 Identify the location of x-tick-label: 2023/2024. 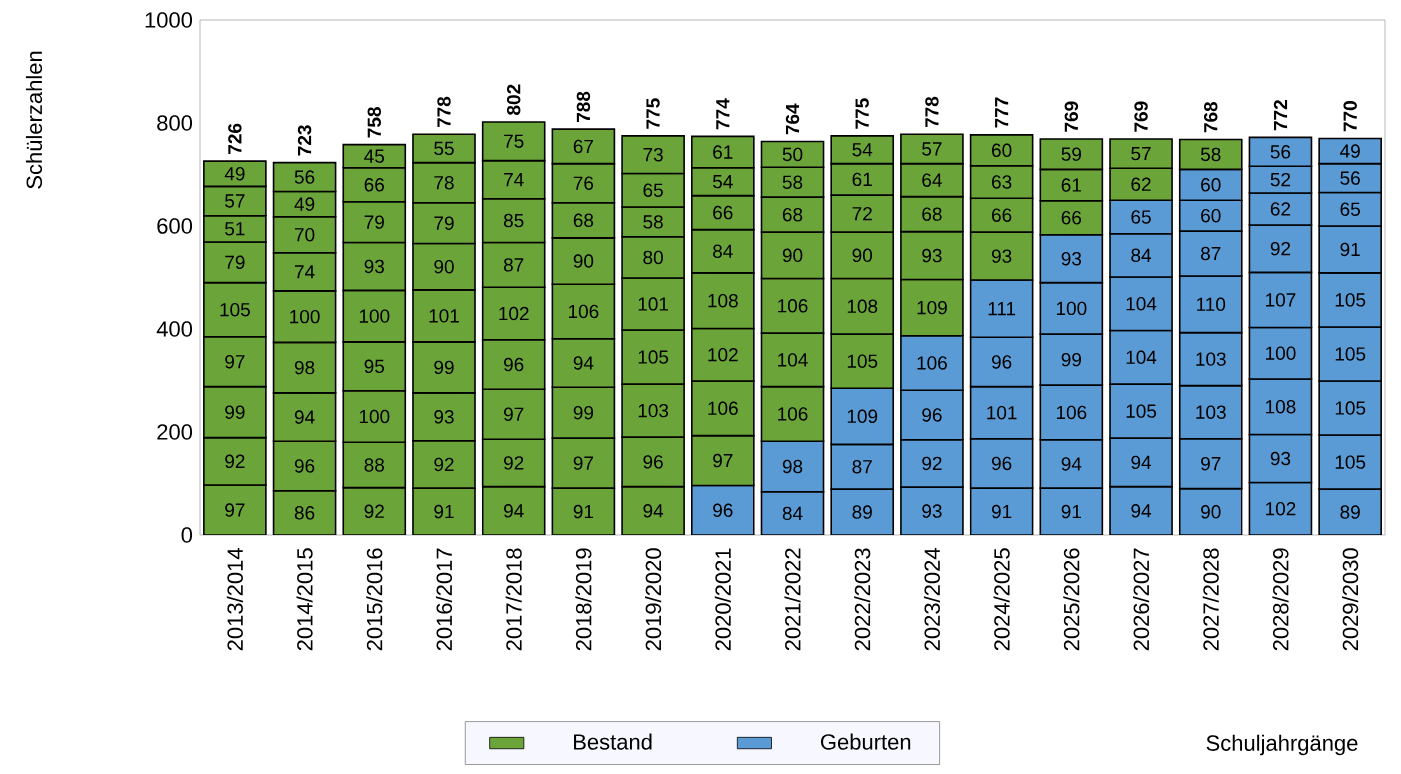
(932, 599).